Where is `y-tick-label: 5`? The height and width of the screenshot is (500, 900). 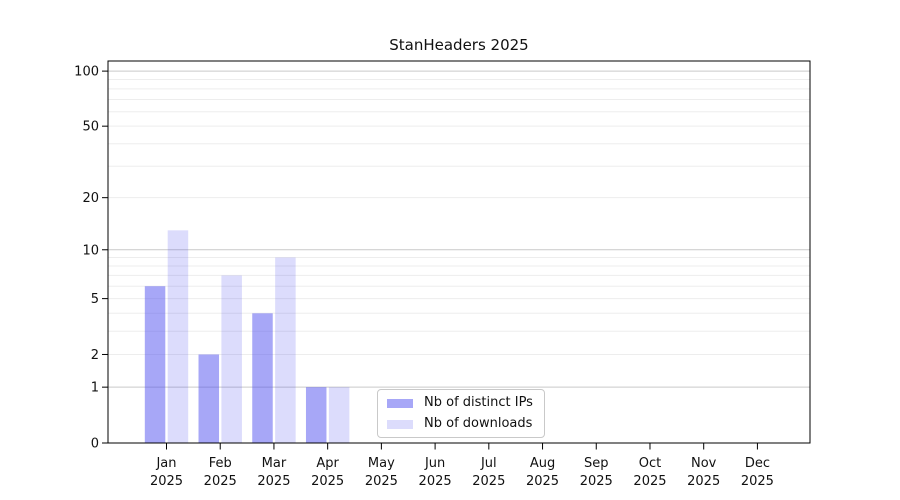 y-tick-label: 5 is located at coordinates (95, 299).